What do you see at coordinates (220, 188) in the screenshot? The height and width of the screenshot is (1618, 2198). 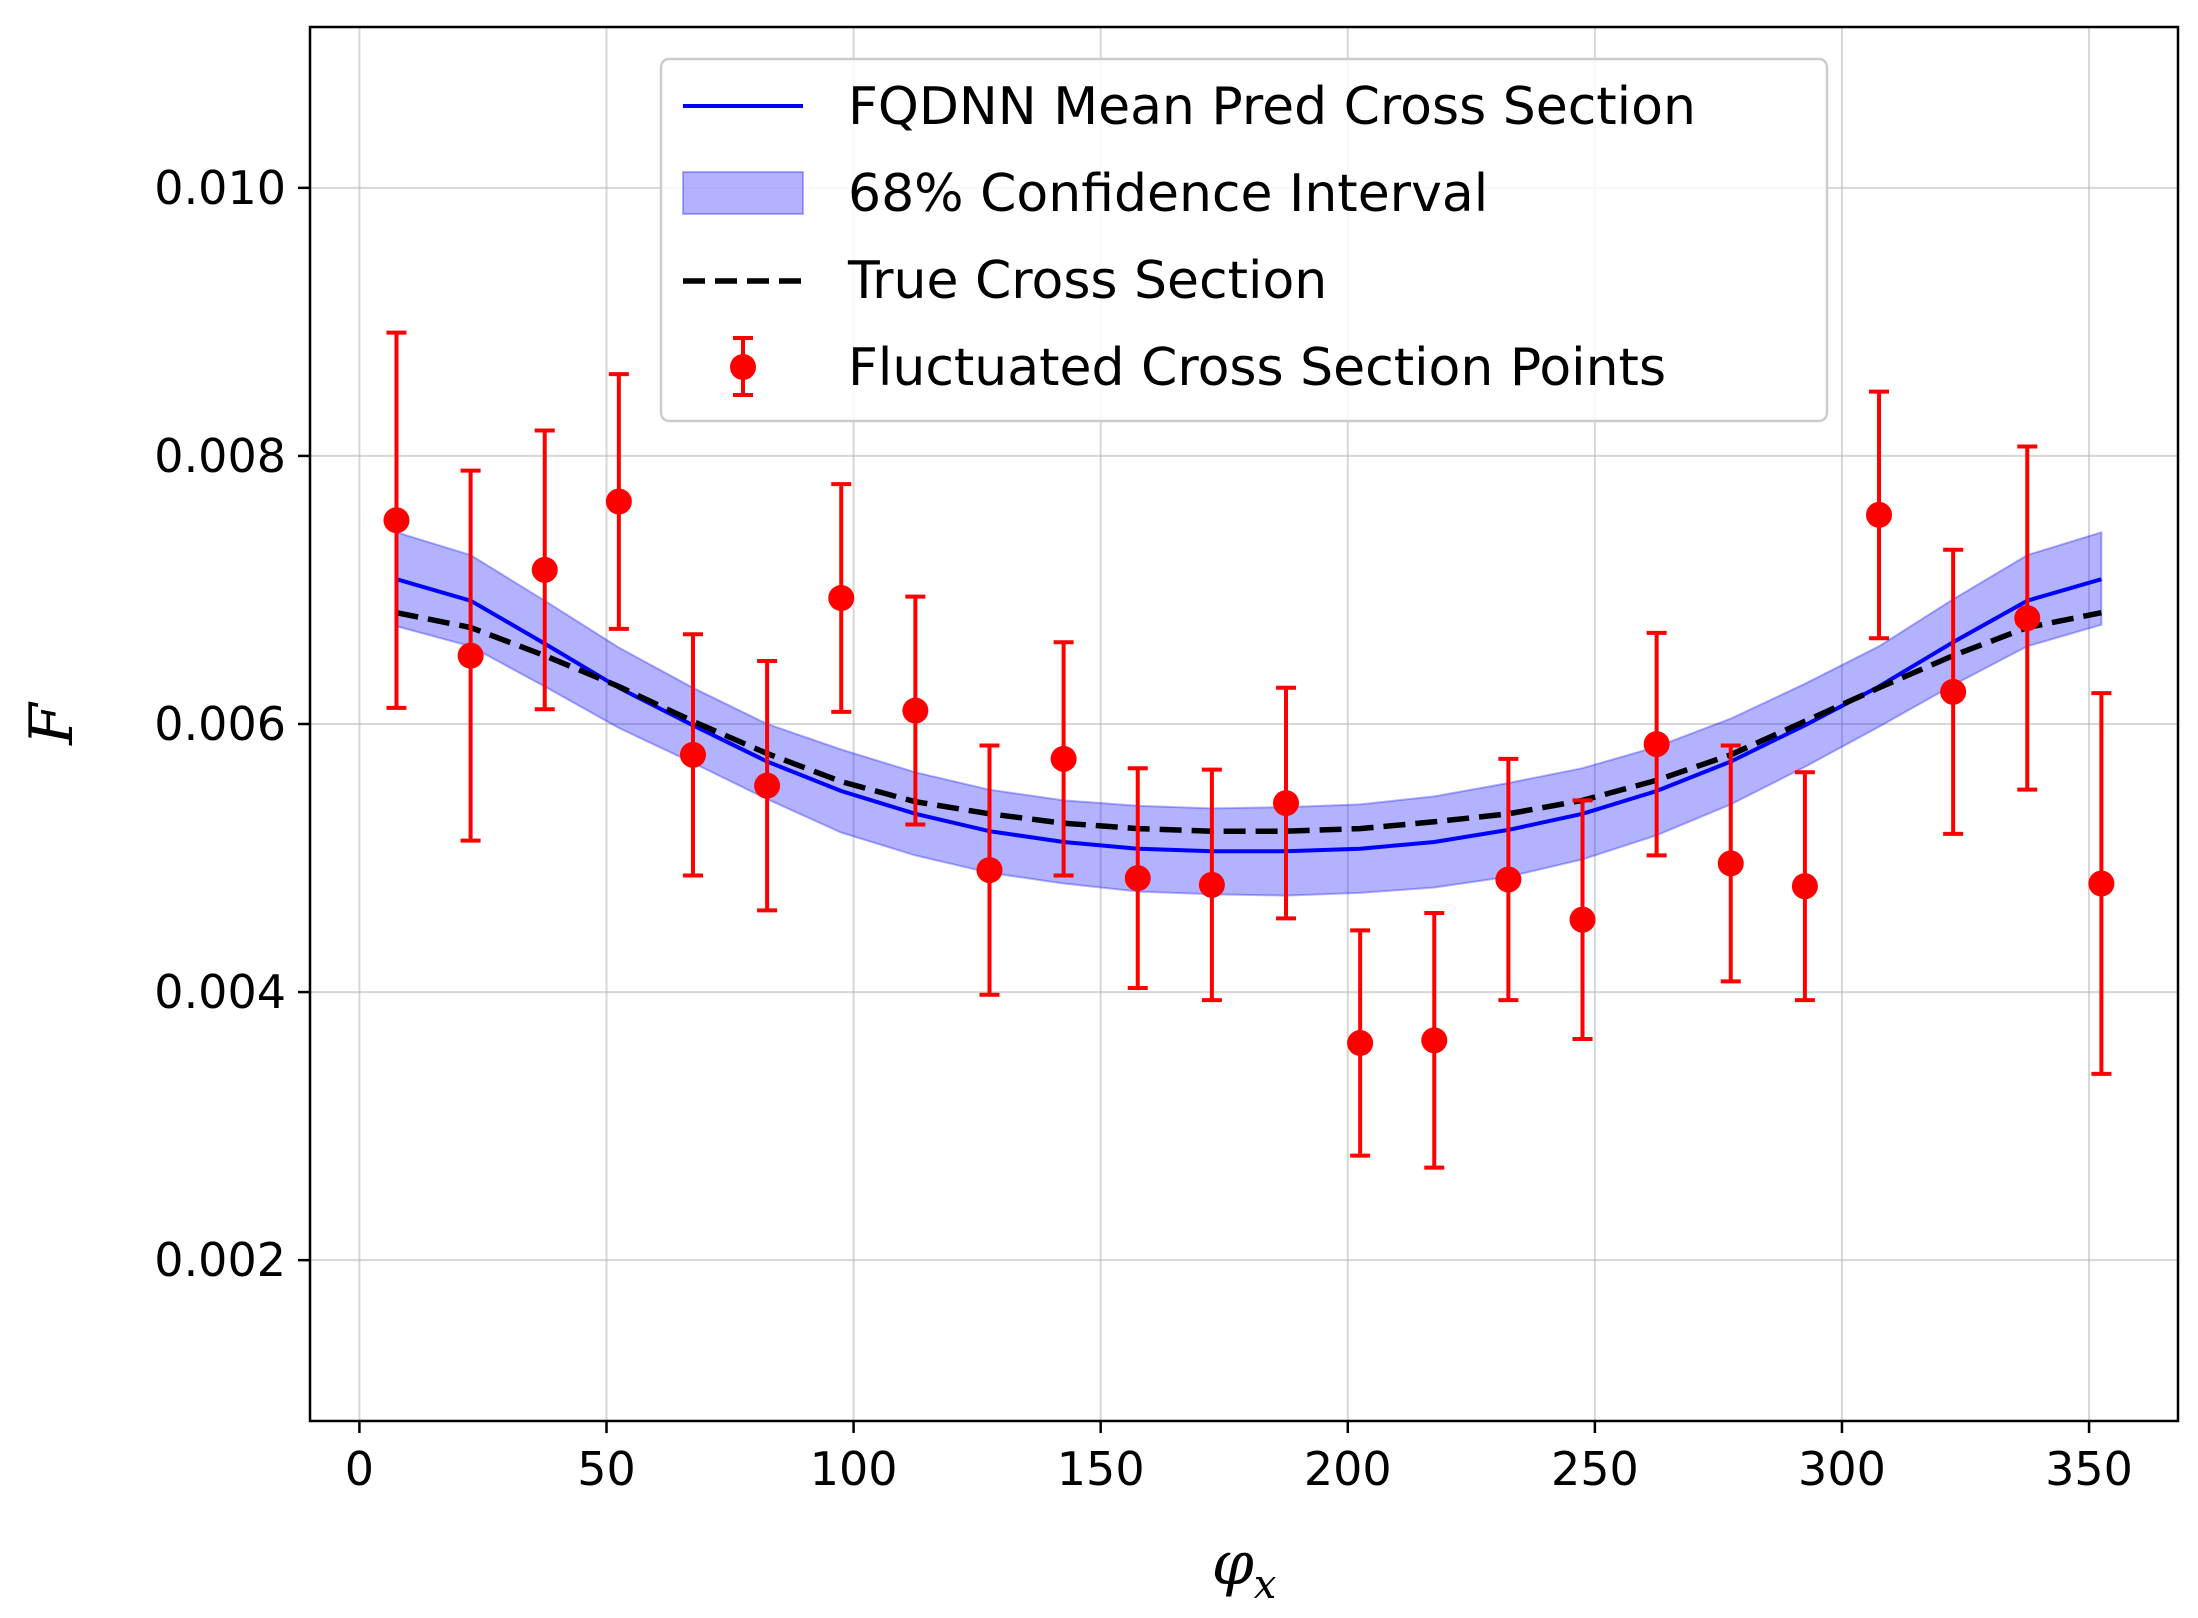 I see `y-tick-label: 0.010` at bounding box center [220, 188].